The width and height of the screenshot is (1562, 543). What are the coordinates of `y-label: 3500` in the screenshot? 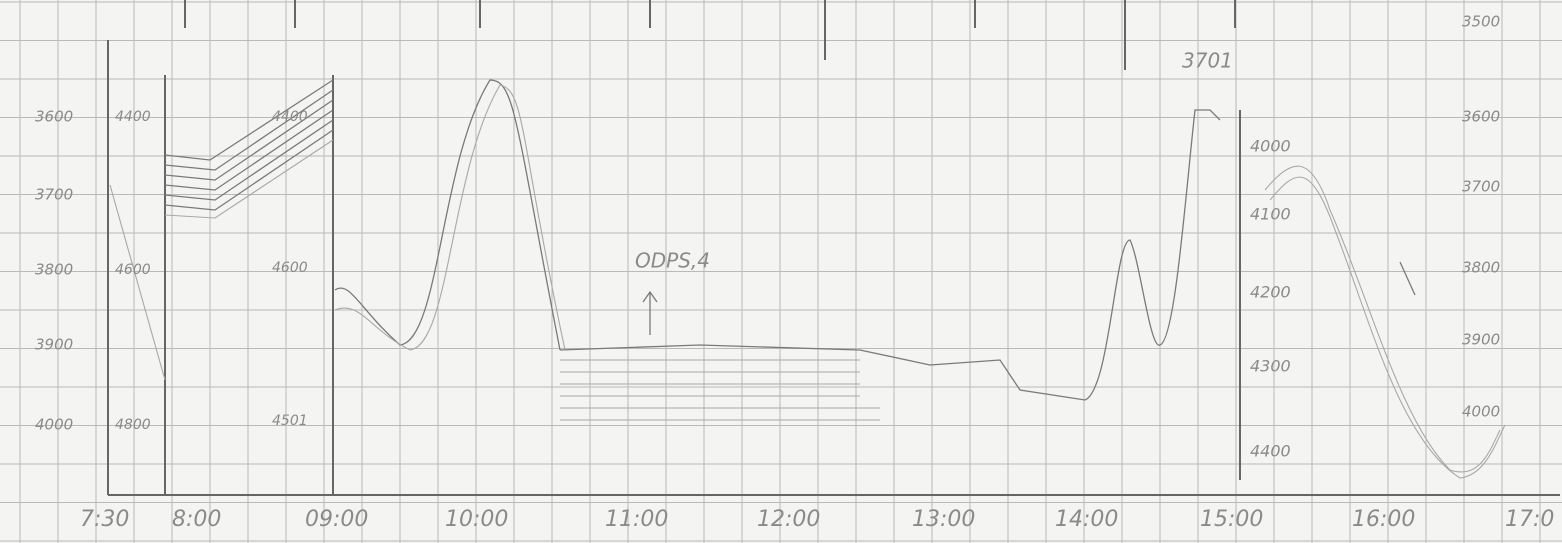 It's located at (1481, 22).